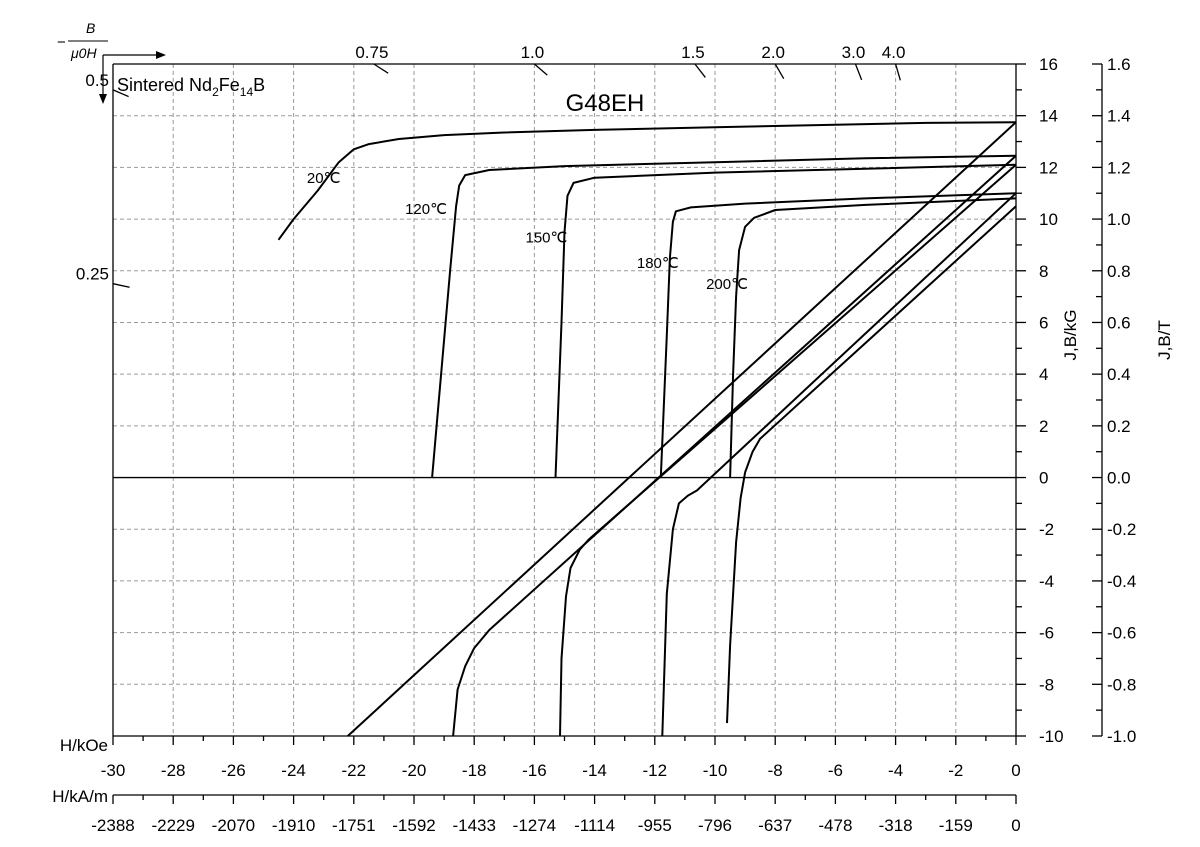 This screenshot has width=1200, height=847. Describe the element at coordinates (533, 52) in the screenshot. I see `permeance-label: 1.0` at that location.